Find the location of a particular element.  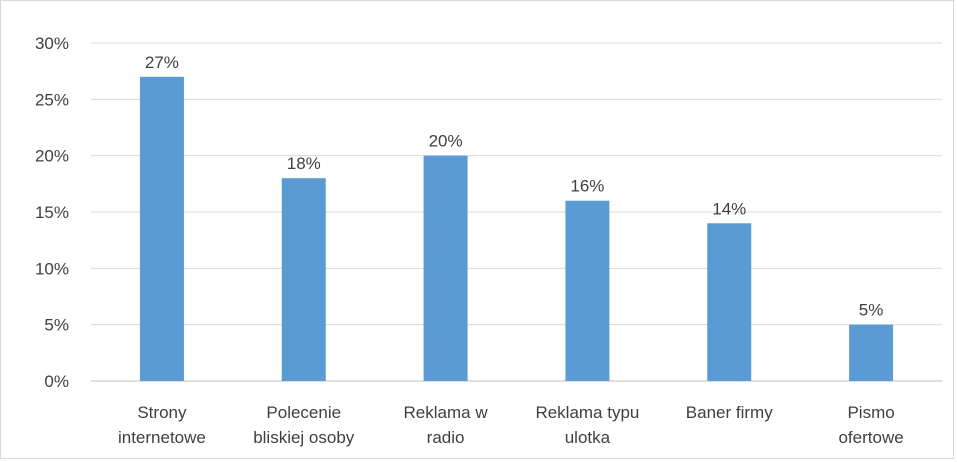

category-label: Polecenie bliskiej osoby is located at coordinates (304, 425).